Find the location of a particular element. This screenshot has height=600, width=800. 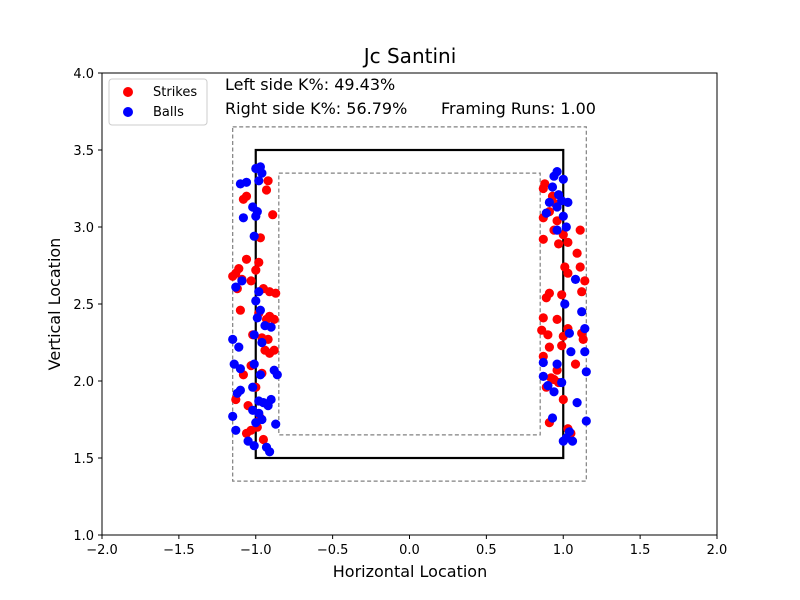

y-axis-label: Vertical Location is located at coordinates (54, 304).